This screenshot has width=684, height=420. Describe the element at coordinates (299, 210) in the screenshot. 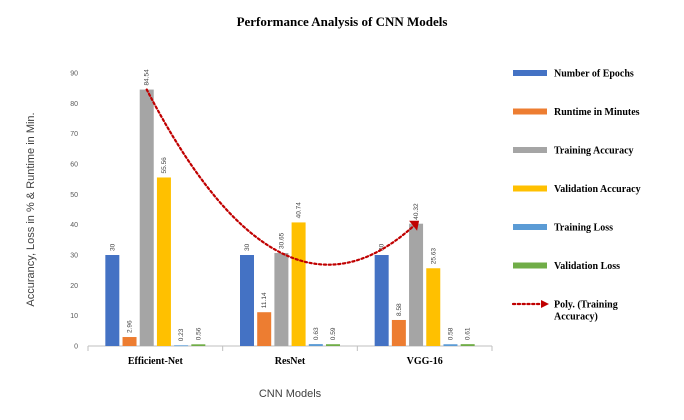

I see `data-label: 40.74` at that location.